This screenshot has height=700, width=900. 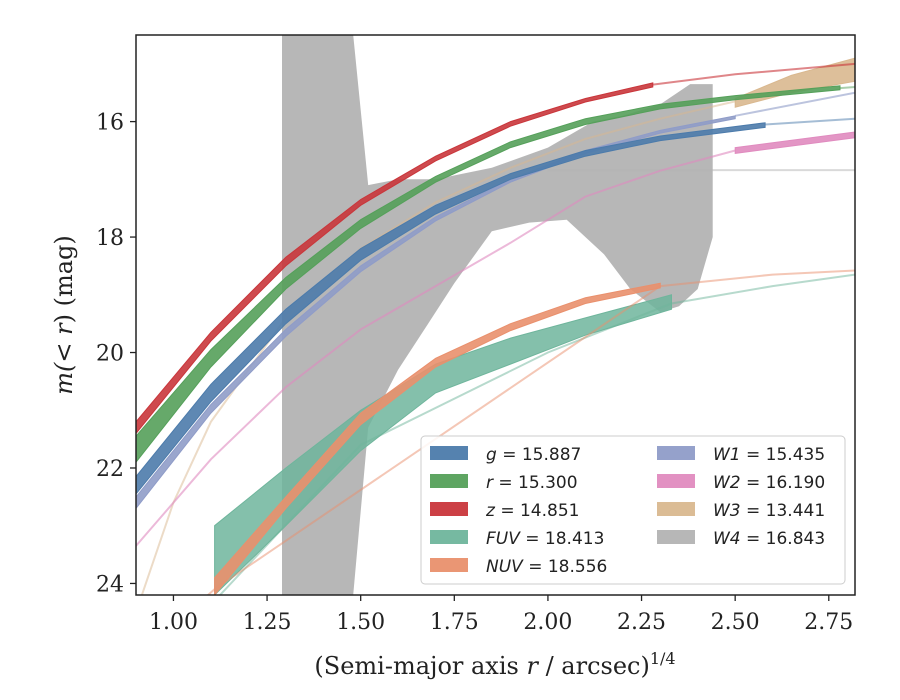 I want to click on legend-swatch-w3, so click(x=676, y=509).